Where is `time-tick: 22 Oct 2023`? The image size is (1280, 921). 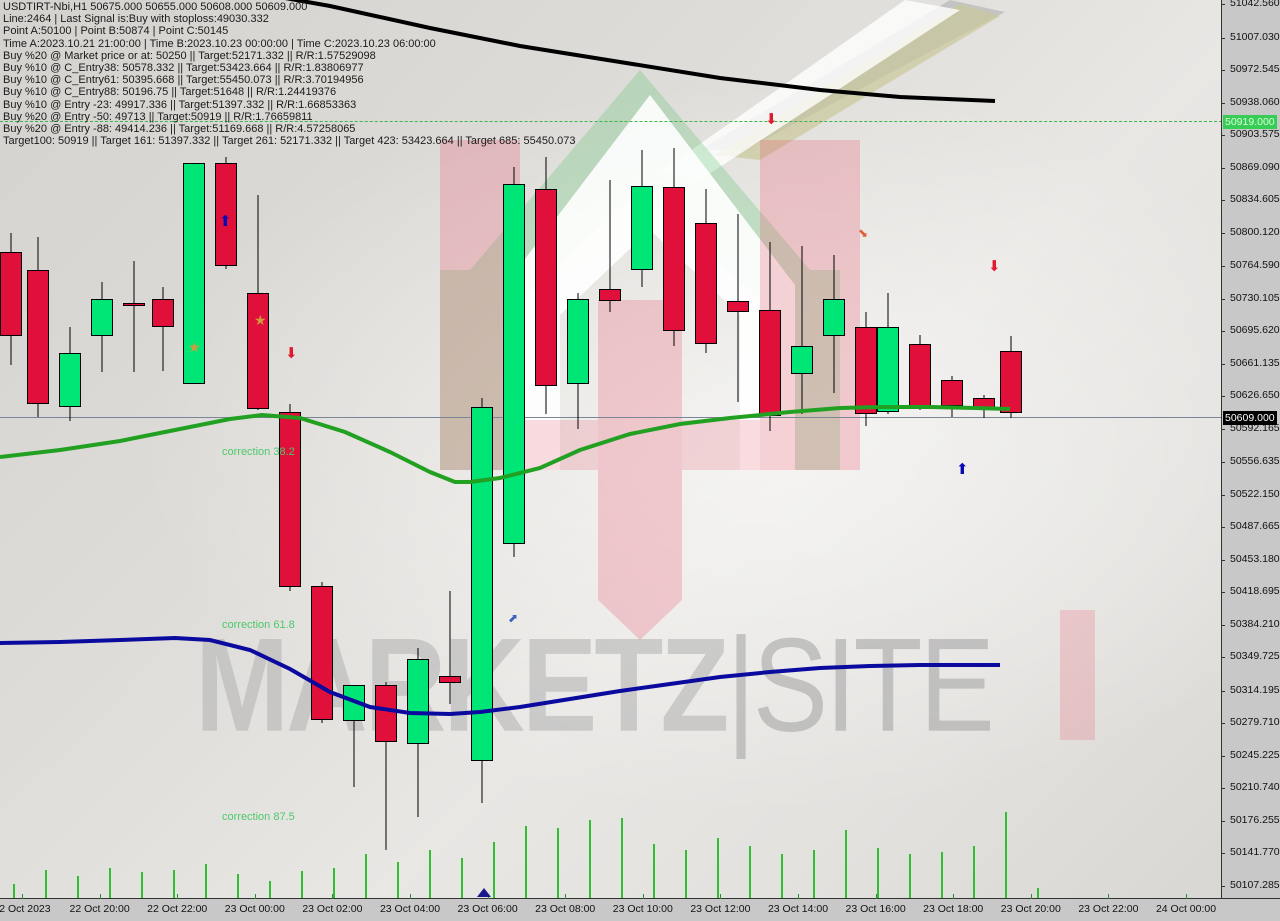 time-tick: 22 Oct 2023 is located at coordinates (25, 909).